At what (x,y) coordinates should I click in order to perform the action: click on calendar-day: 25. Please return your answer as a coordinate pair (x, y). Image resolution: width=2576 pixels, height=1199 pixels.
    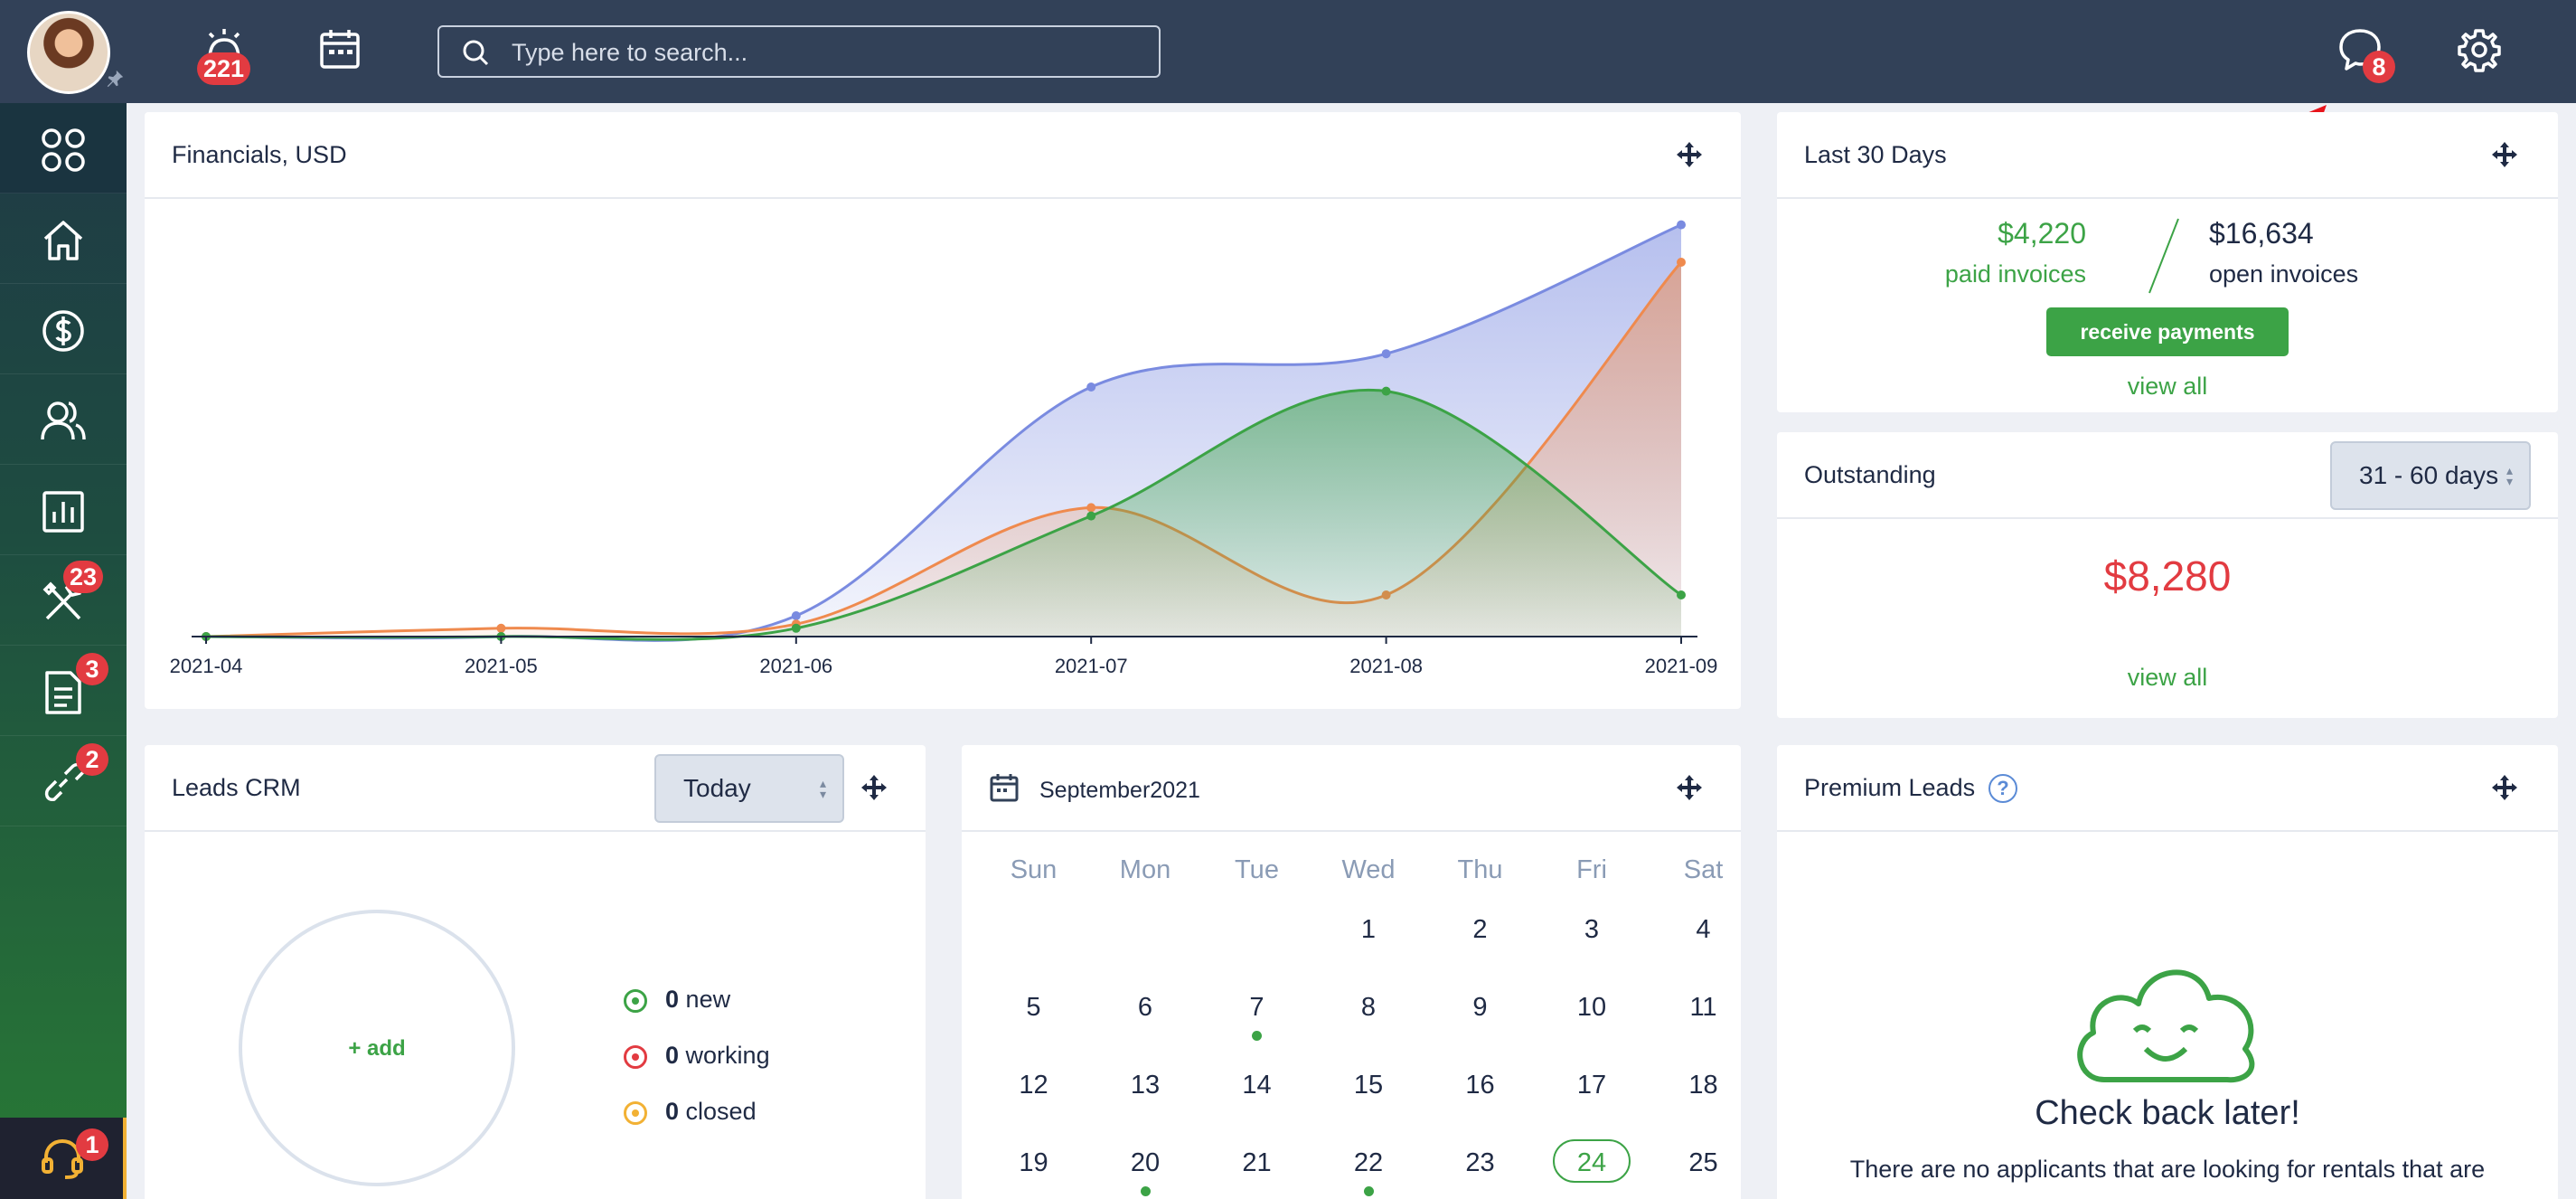
    Looking at the image, I should click on (1703, 1162).